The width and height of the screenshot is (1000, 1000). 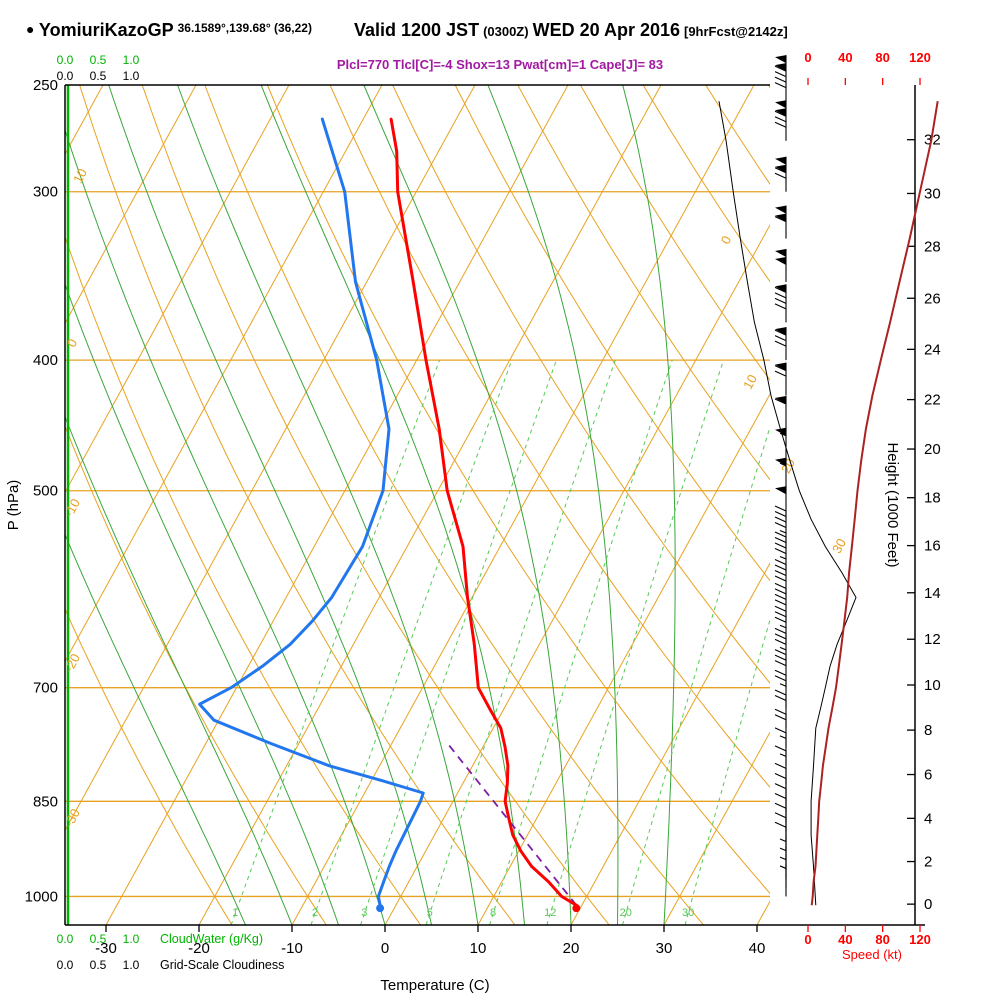 I want to click on pressure-axis-label: P (hPa), so click(x=13, y=505).